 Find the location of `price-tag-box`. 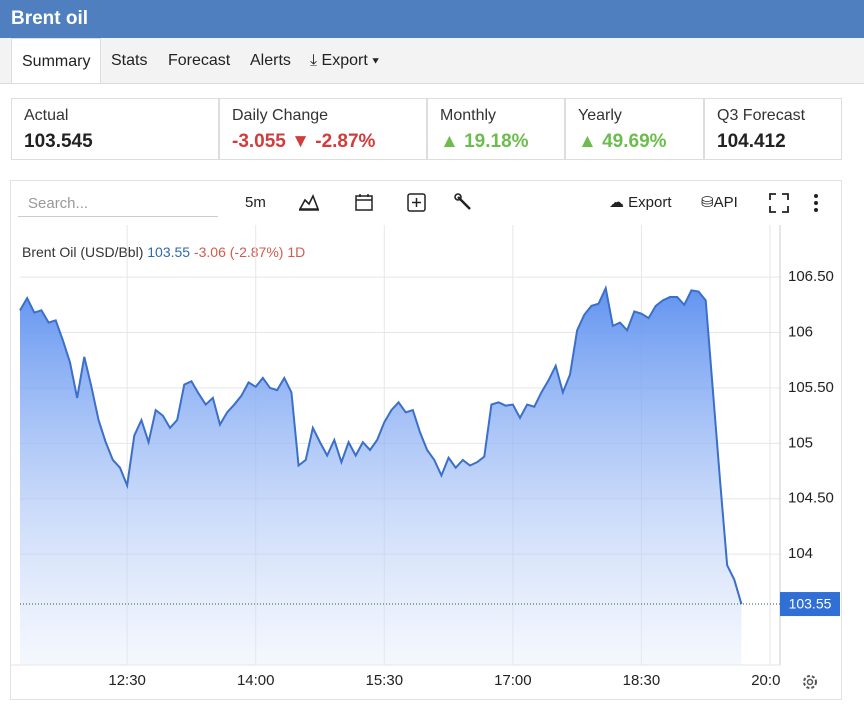

price-tag-box is located at coordinates (810, 604).